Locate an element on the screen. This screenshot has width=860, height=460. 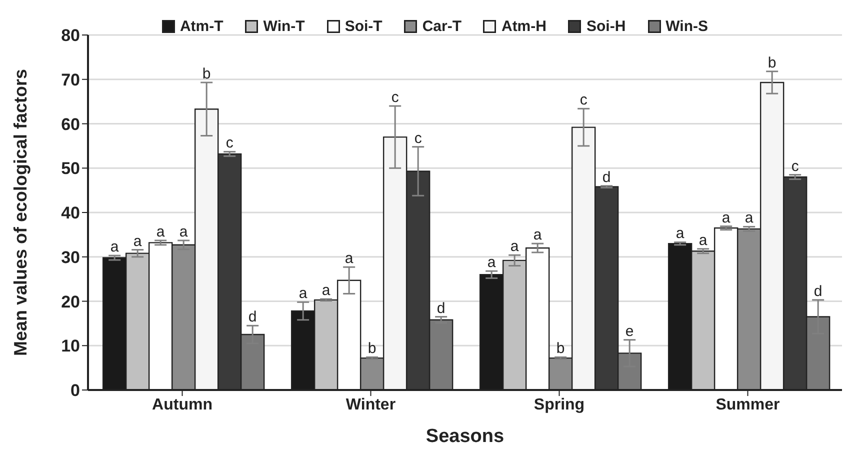
x-tick-label: Summer is located at coordinates (748, 405).